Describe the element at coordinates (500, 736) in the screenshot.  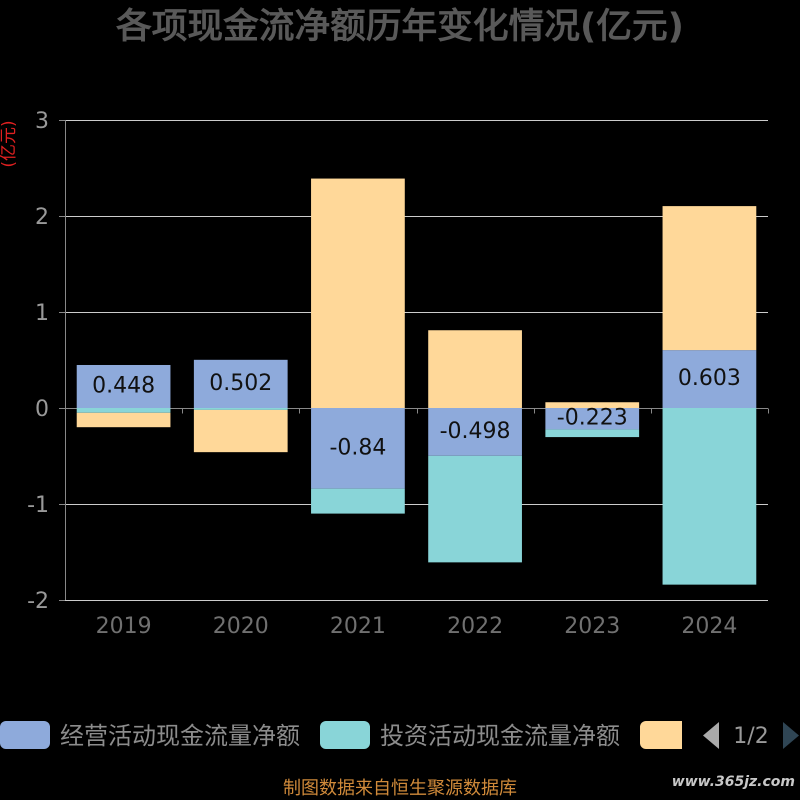
I see `legend-label: 投资活动现金流量净额` at that location.